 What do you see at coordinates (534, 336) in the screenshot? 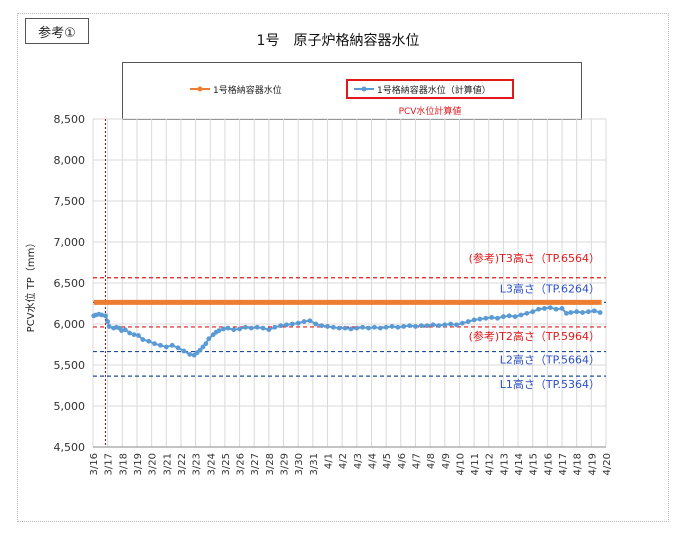
I see `reference-line-label: (参考)T2高さ（TP.5964）` at bounding box center [534, 336].